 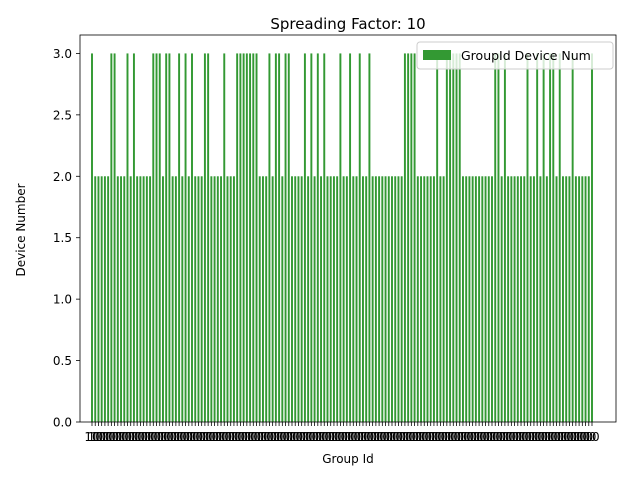 I want to click on y-tick-label: 2.0, so click(x=62, y=177).